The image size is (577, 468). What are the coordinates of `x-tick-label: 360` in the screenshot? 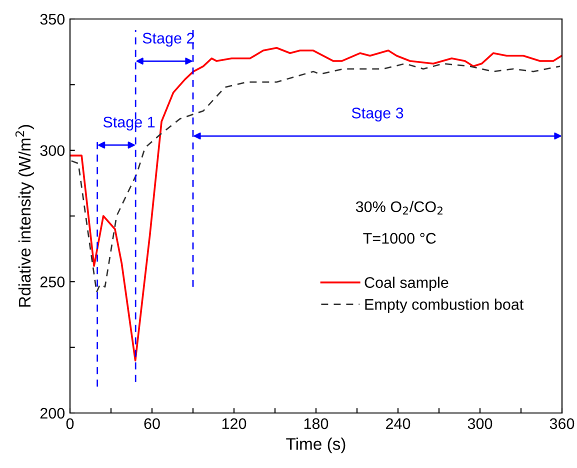 It's located at (562, 424).